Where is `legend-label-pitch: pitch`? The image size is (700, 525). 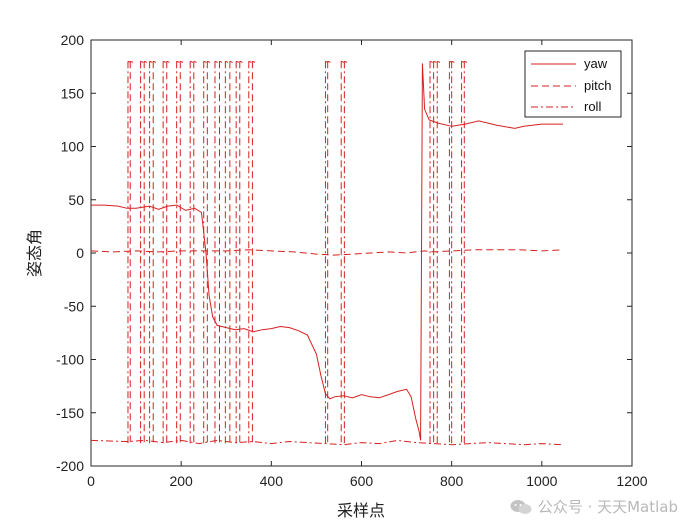 legend-label-pitch: pitch is located at coordinates (597, 85).